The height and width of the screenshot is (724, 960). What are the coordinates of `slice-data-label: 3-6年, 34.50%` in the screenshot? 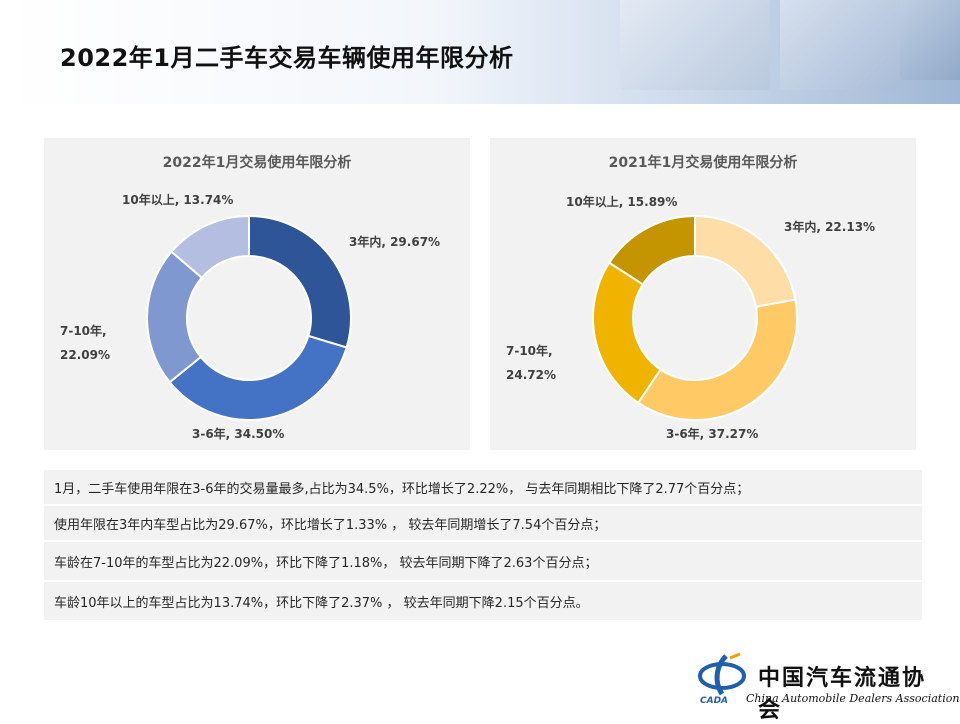 It's located at (238, 433).